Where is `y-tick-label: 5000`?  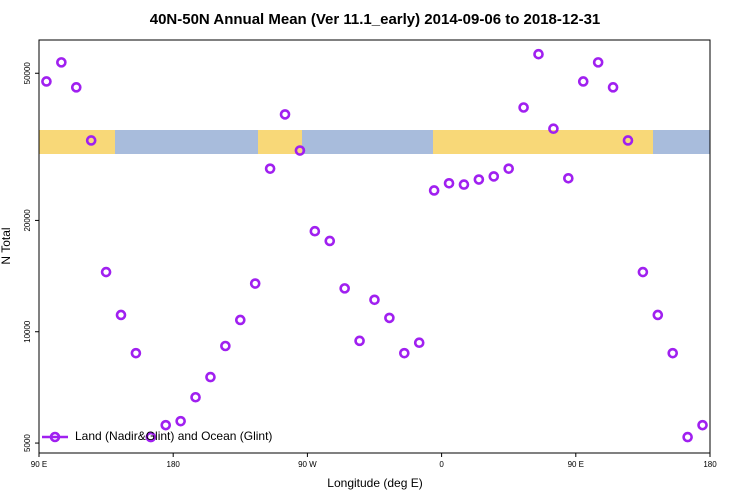 y-tick-label: 5000 is located at coordinates (27, 443).